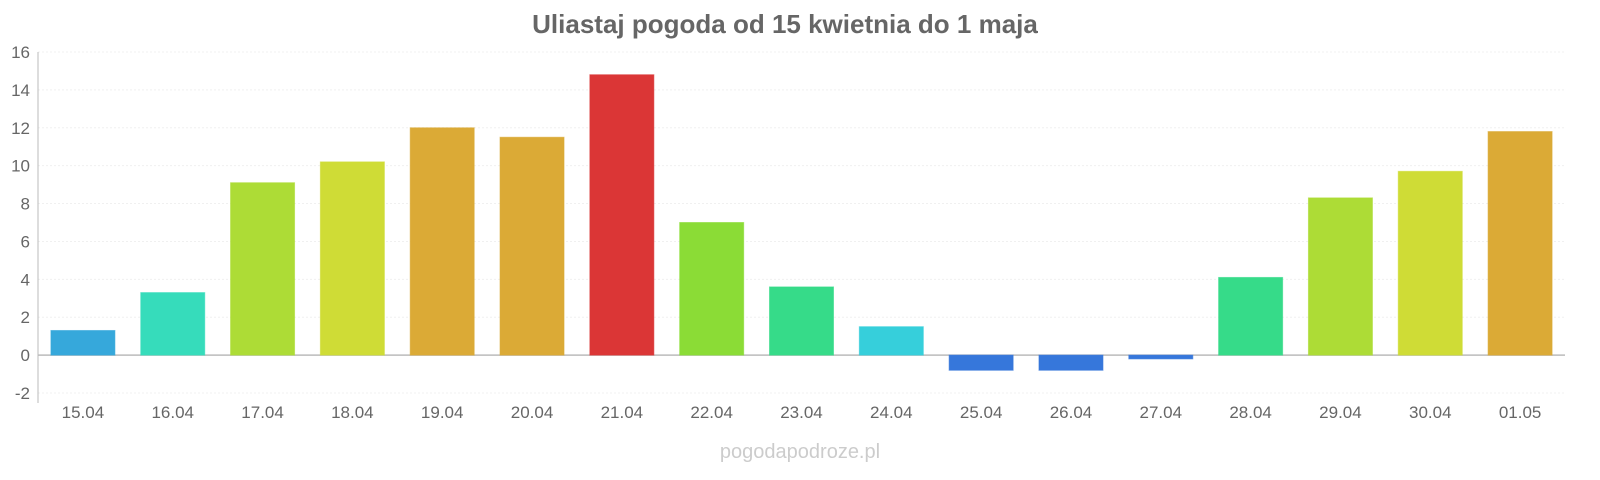  What do you see at coordinates (22, 393) in the screenshot?
I see `y-tick-label: -2` at bounding box center [22, 393].